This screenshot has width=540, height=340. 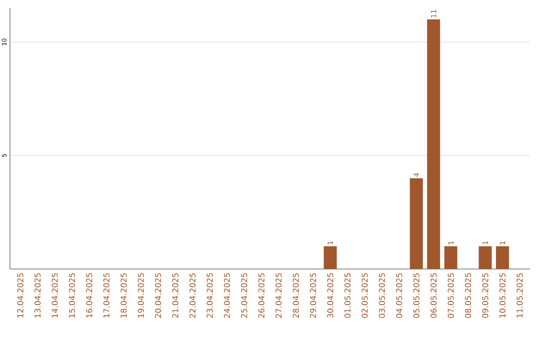 I want to click on x-tick-label: 27.04.2025, so click(x=279, y=295).